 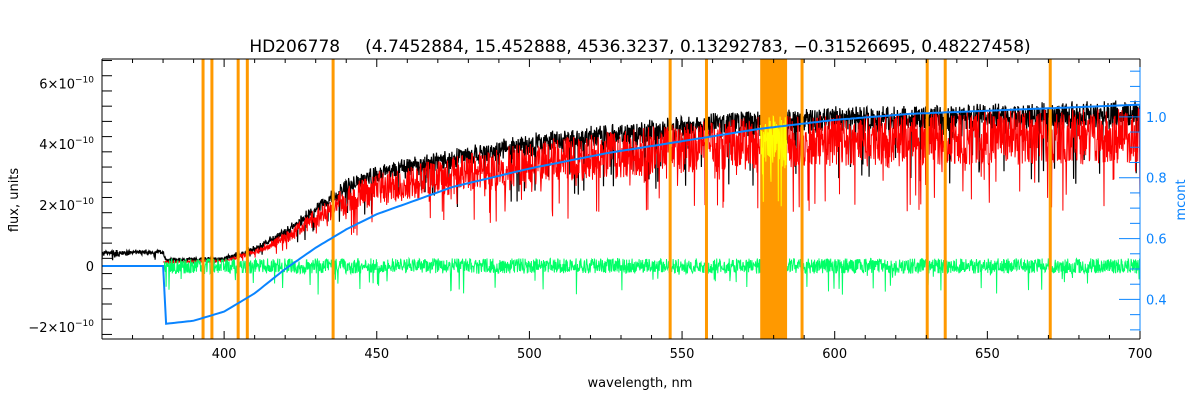 I want to click on y-tick-label: −2×10⁻¹⁰, so click(x=61, y=327).